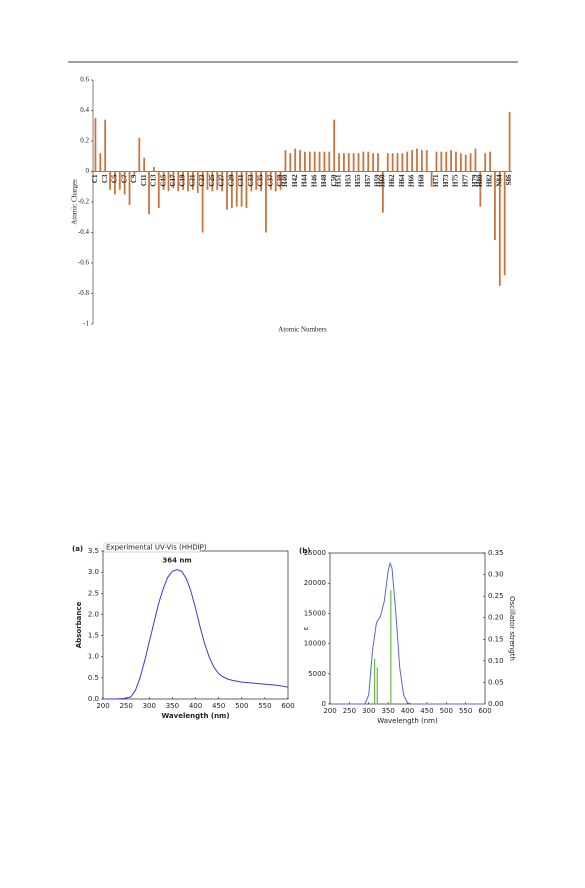 The image size is (585, 888). Describe the element at coordinates (93, 572) in the screenshot. I see `y-tick-label: 3.0` at that location.